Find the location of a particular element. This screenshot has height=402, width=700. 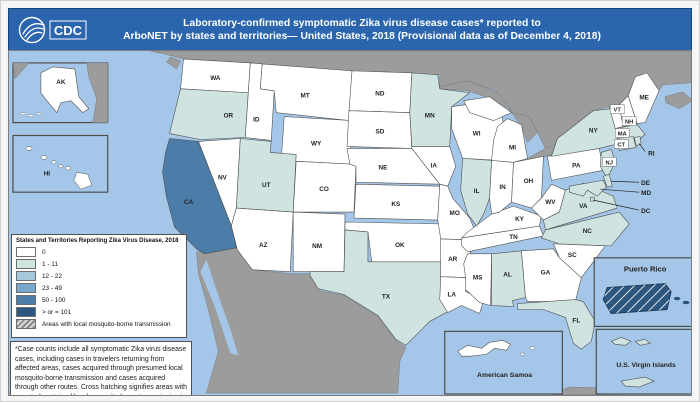

legend-item: 0 is located at coordinates (99, 252).